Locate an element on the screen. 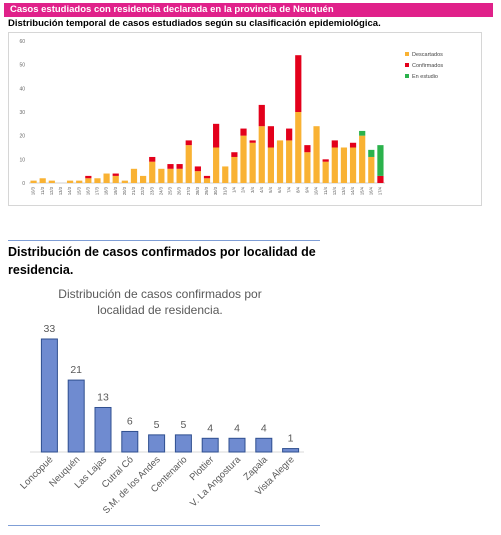  x-tick-label: 24/3 is located at coordinates (160, 190).